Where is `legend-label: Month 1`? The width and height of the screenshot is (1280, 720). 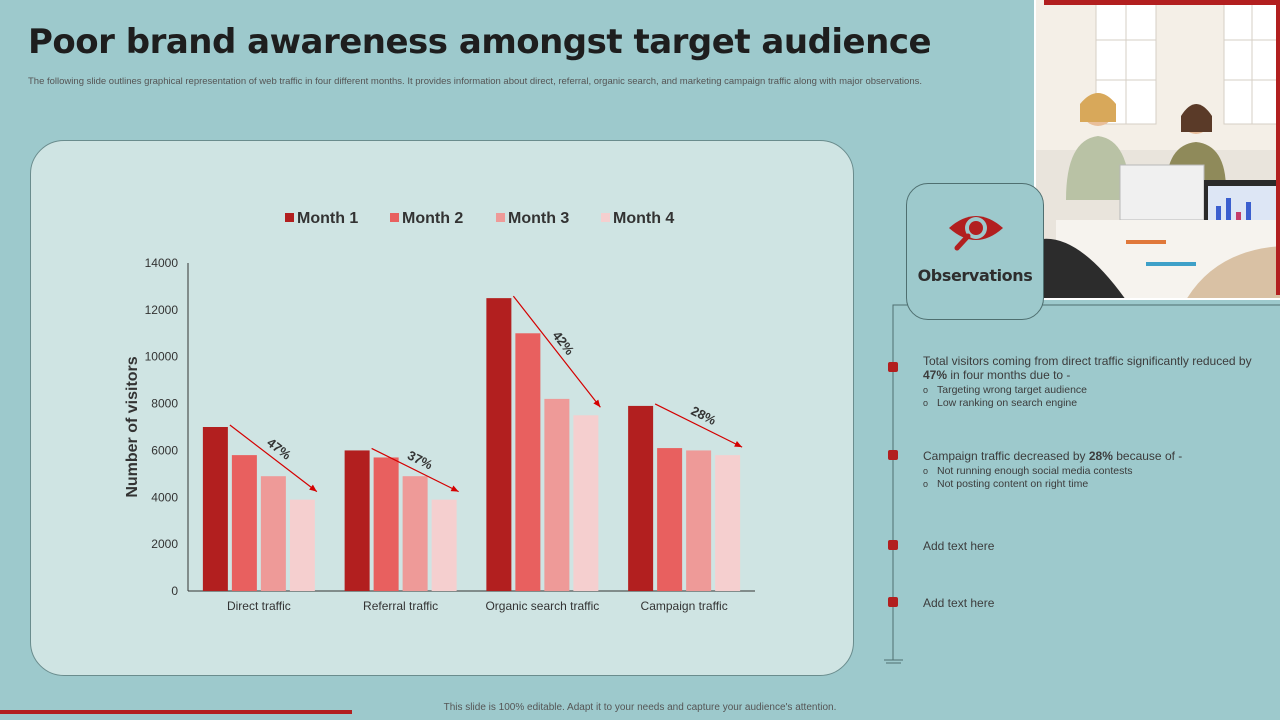
legend-label: Month 1 is located at coordinates (327, 218).